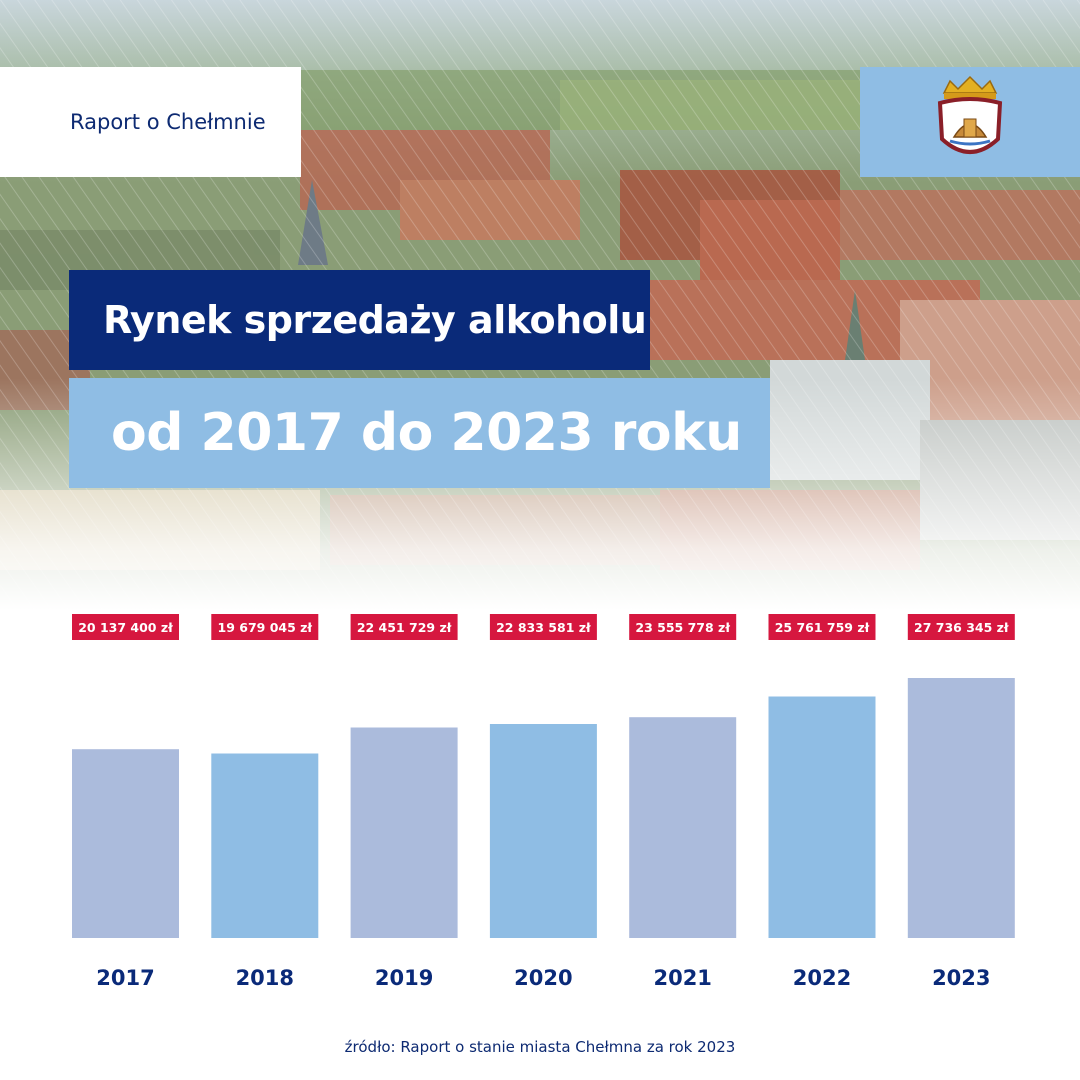 The height and width of the screenshot is (1080, 1080). I want to click on value-label-2017: 20 137 400 zł, so click(125, 627).